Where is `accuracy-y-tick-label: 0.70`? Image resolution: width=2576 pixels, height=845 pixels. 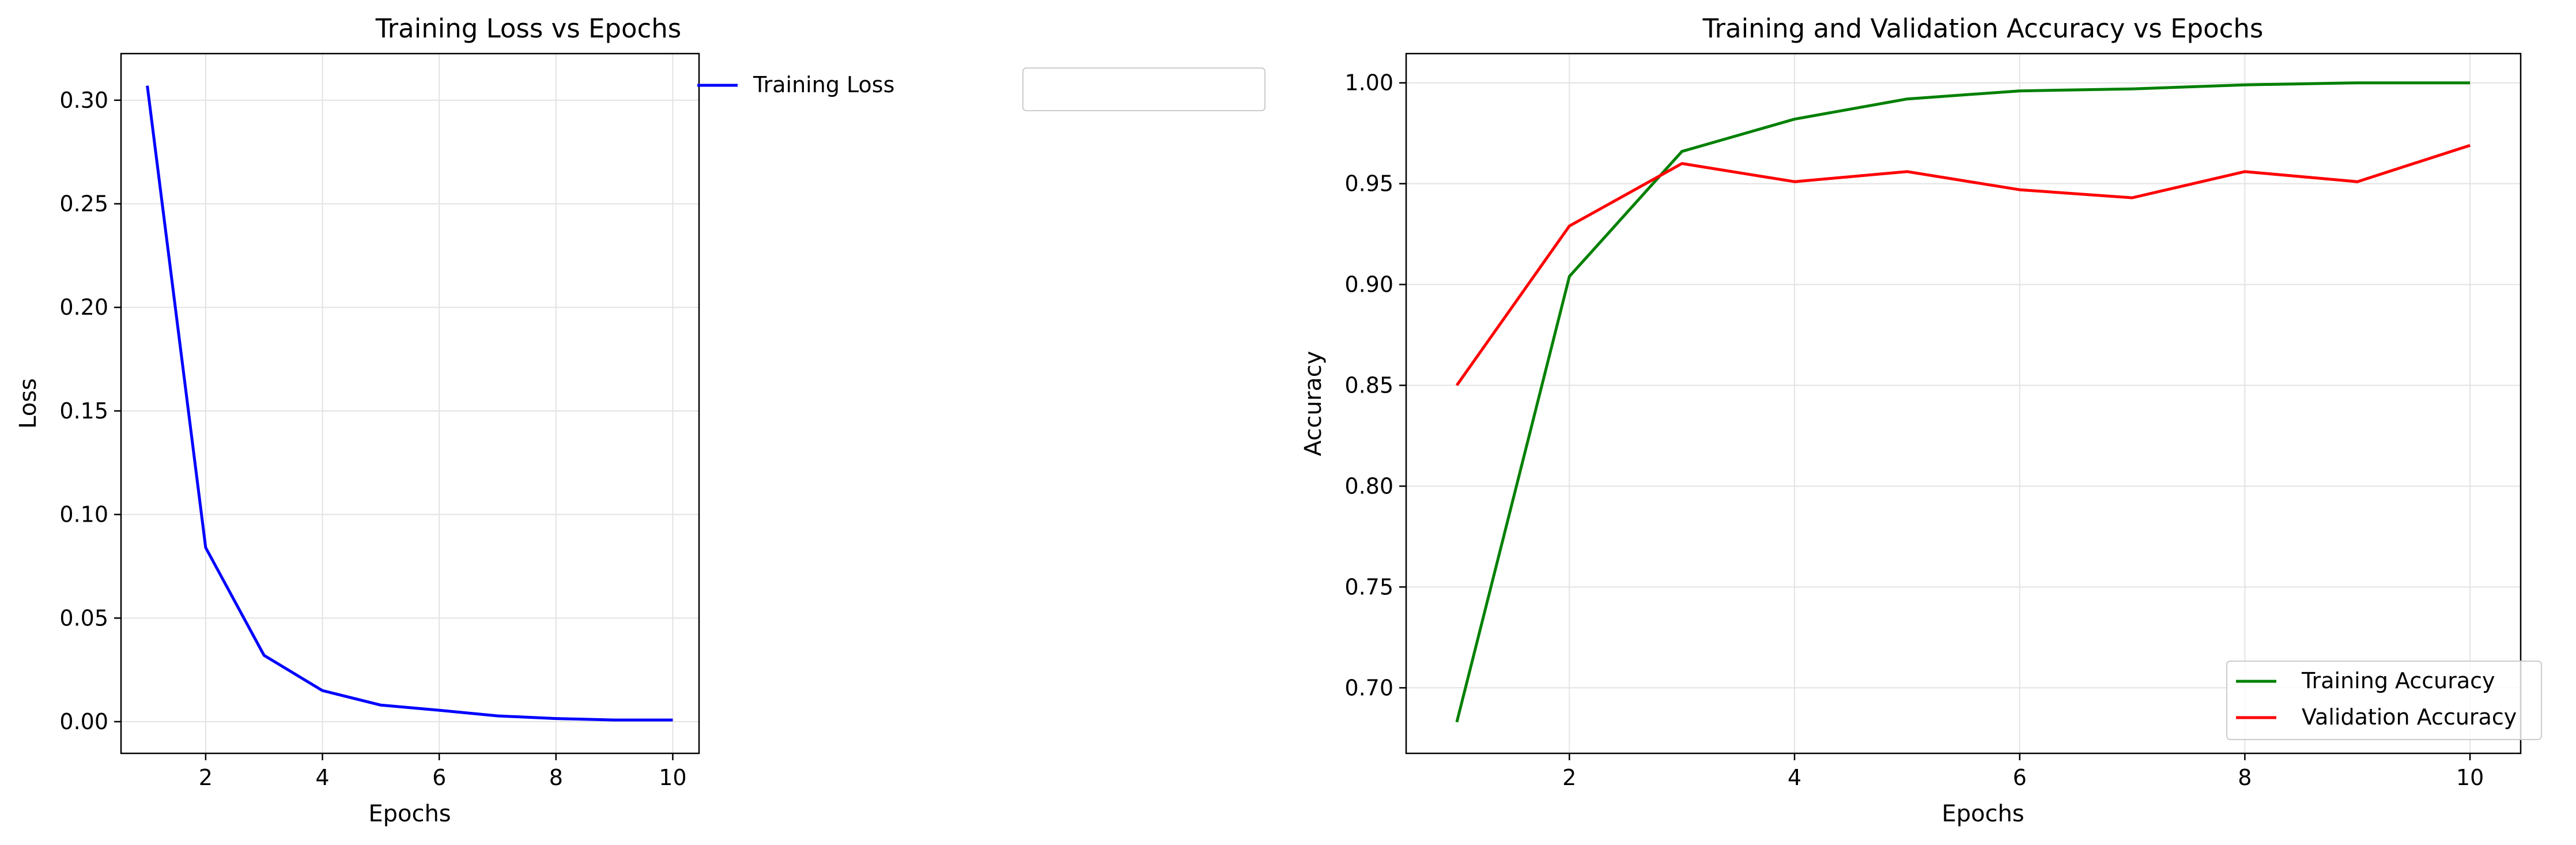 accuracy-y-tick-label: 0.70 is located at coordinates (1368, 687).